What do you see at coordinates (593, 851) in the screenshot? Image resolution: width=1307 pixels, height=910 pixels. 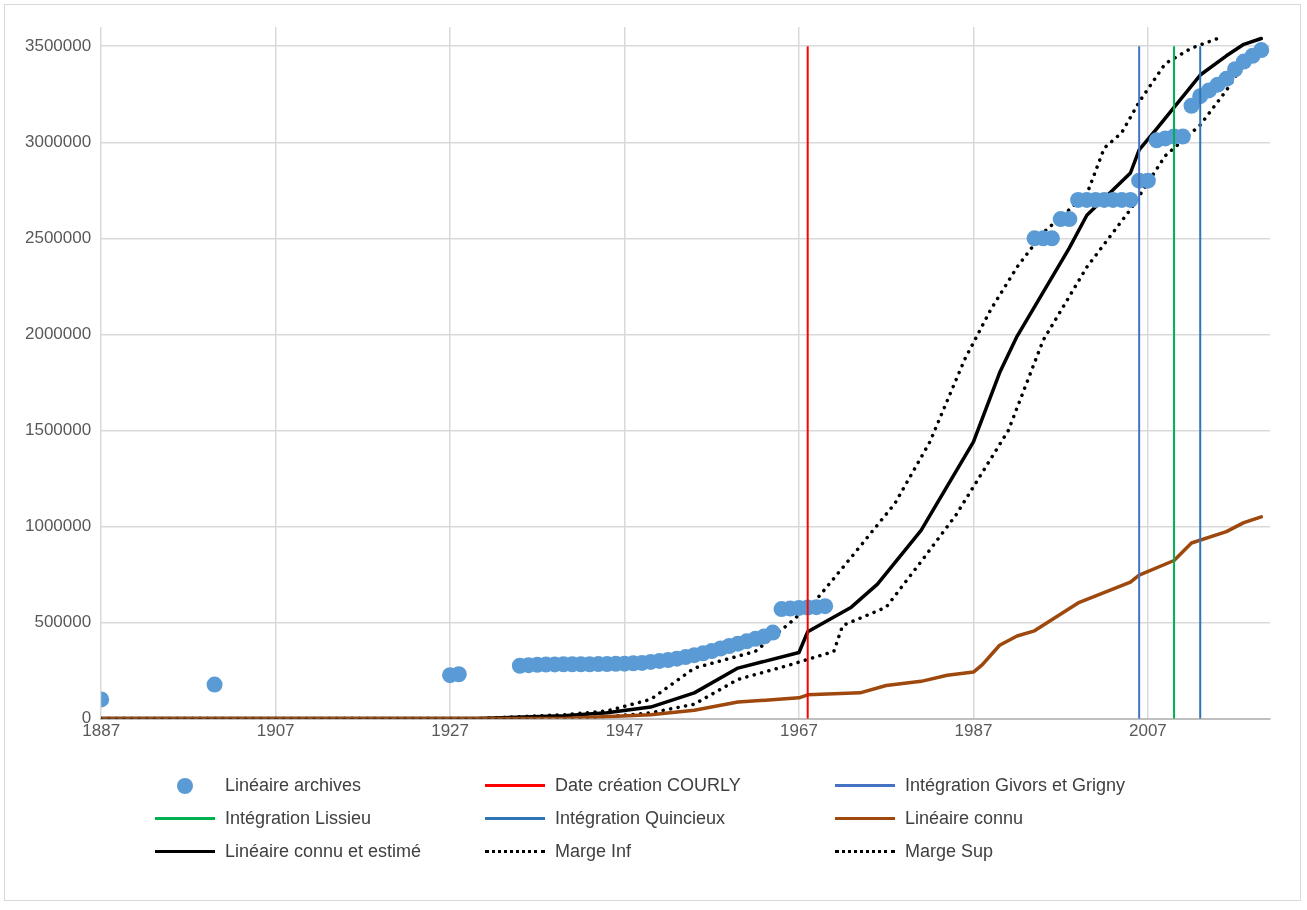 I see `legend-label: Marge Inf` at bounding box center [593, 851].